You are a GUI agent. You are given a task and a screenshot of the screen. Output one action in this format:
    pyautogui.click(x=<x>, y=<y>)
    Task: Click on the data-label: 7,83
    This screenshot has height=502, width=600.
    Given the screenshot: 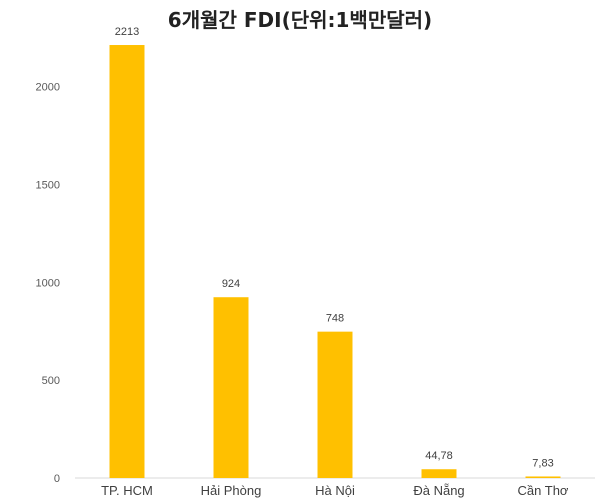 What is the action you would take?
    pyautogui.click(x=542, y=463)
    